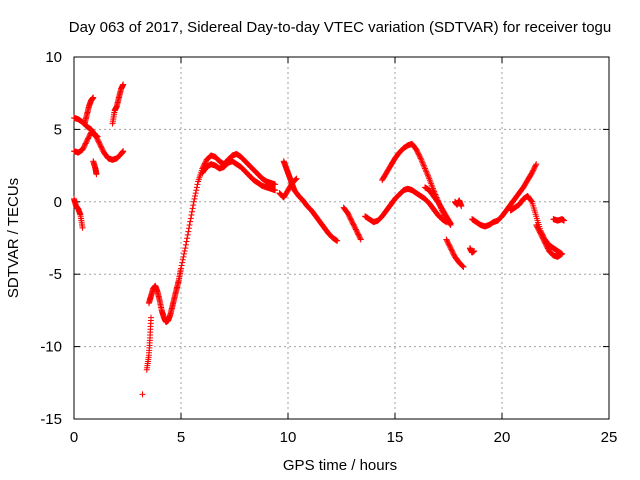 The image size is (640, 480). Describe the element at coordinates (395, 437) in the screenshot. I see `x-tick-label: 15` at that location.